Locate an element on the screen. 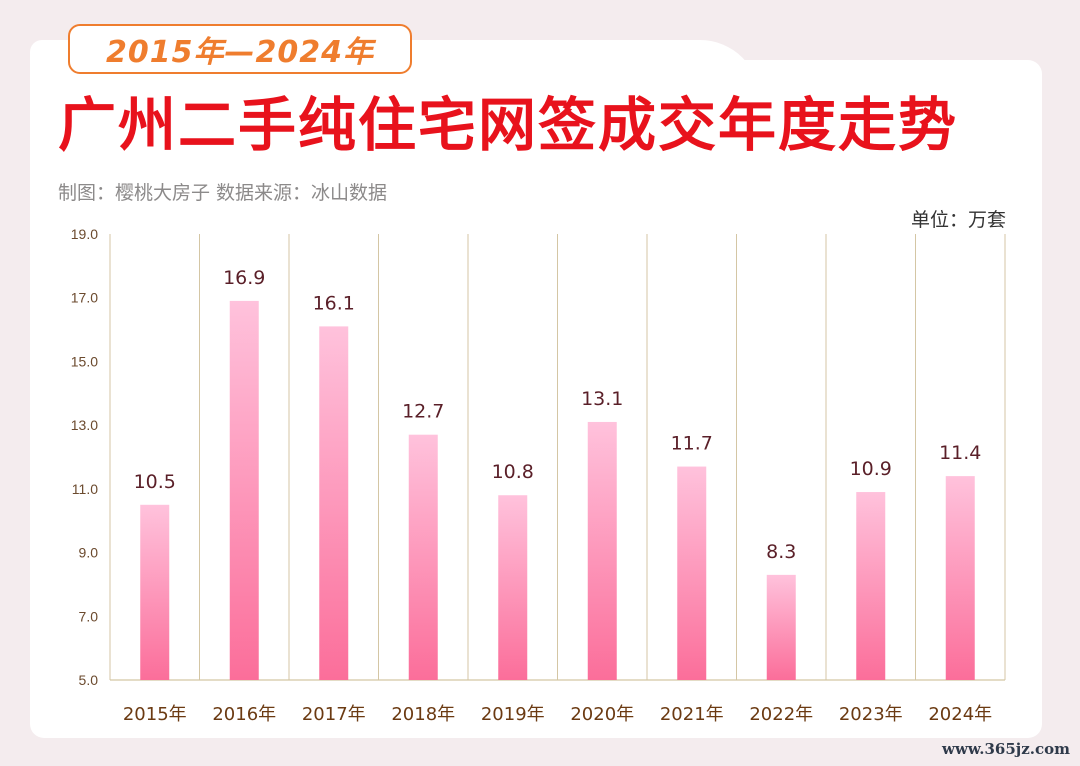 The height and width of the screenshot is (766, 1080). y-tick-label: 19.0 is located at coordinates (84, 234).